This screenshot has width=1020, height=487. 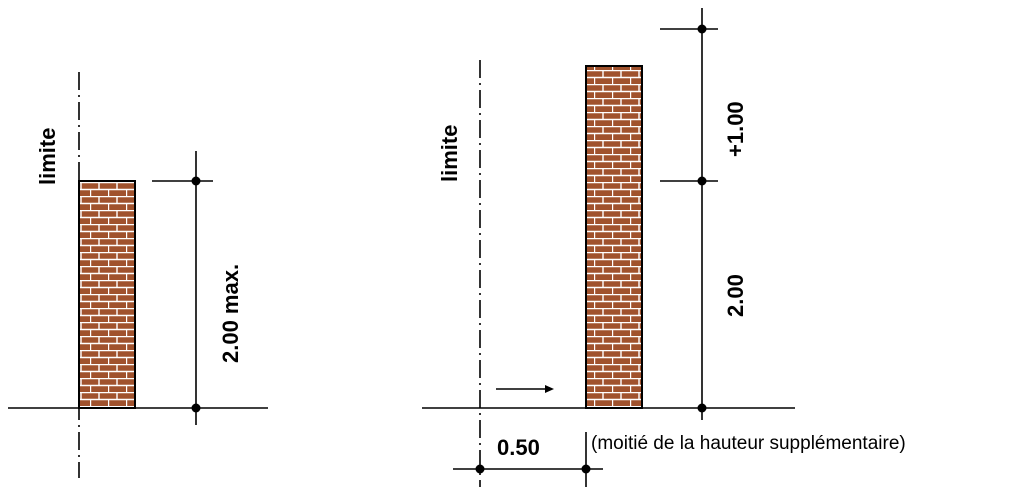 What do you see at coordinates (702, 181) in the screenshot?
I see `dim-dot-right-mid` at bounding box center [702, 181].